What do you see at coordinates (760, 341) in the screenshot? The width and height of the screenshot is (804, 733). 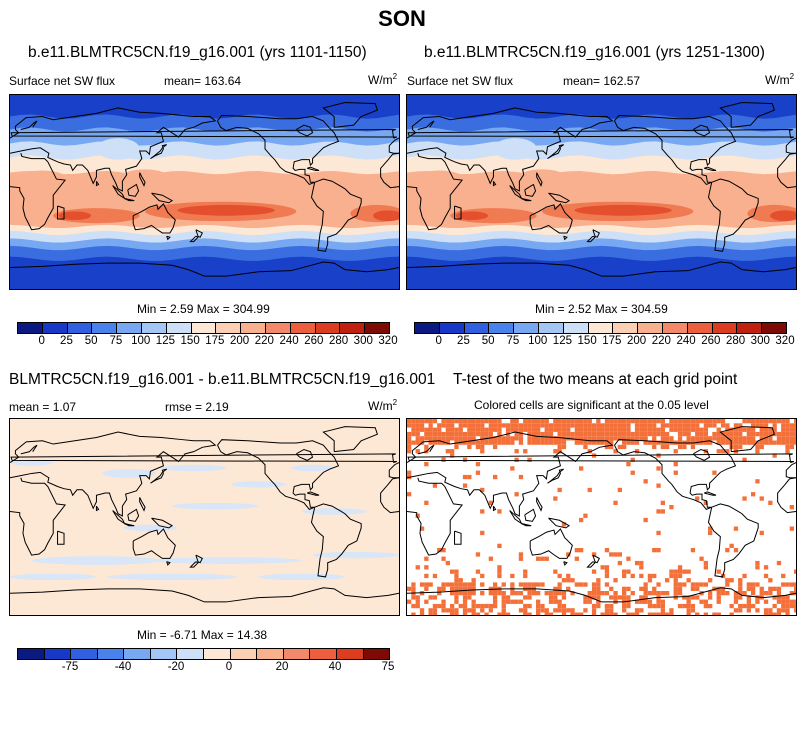 I see `colorbar-tick-label: 300` at bounding box center [760, 341].